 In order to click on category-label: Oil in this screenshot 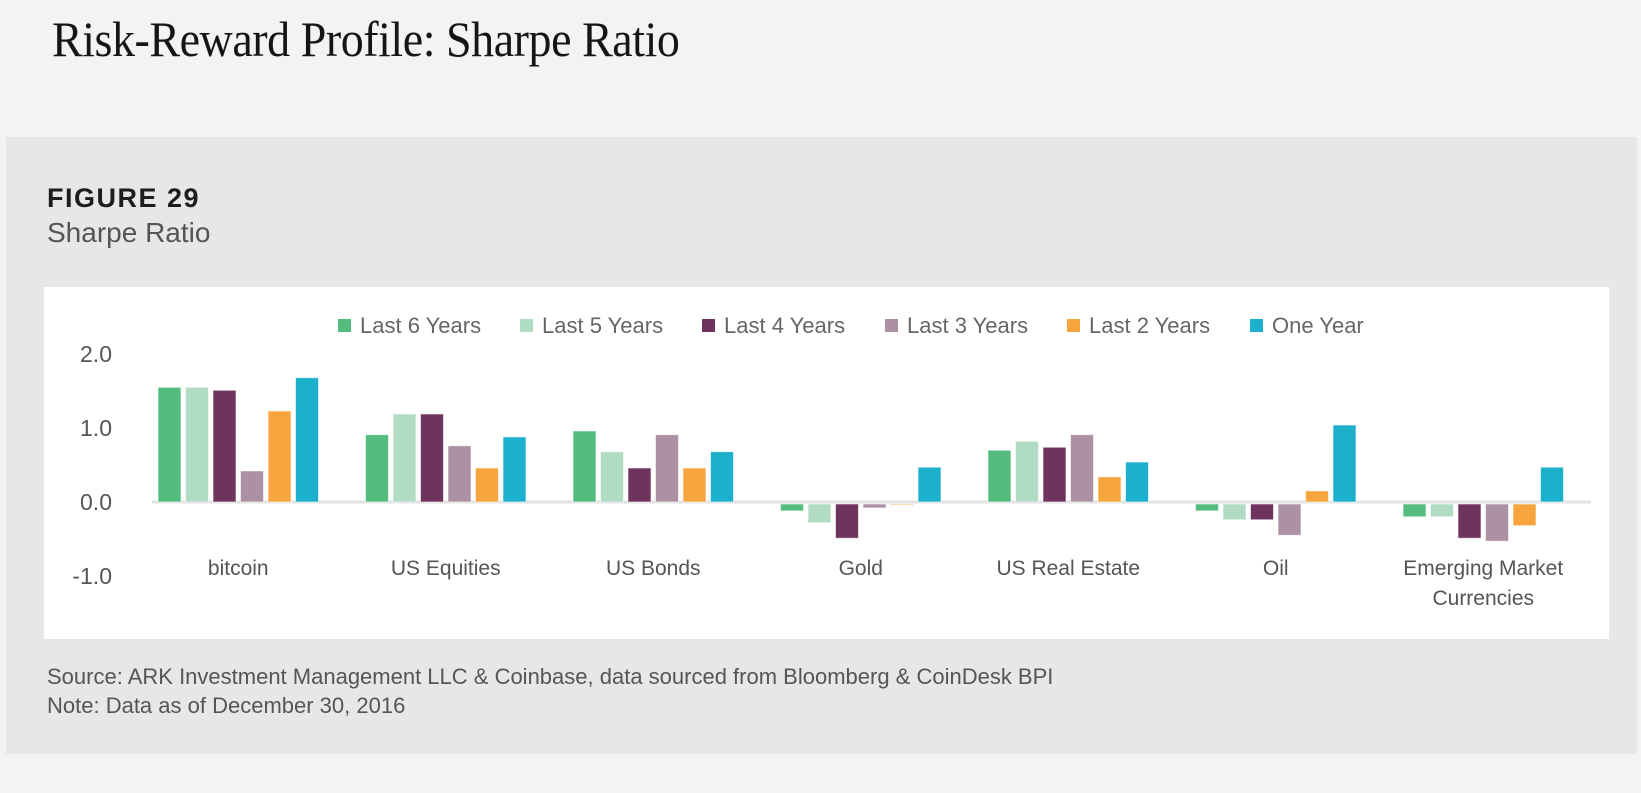, I will do `click(1276, 568)`.